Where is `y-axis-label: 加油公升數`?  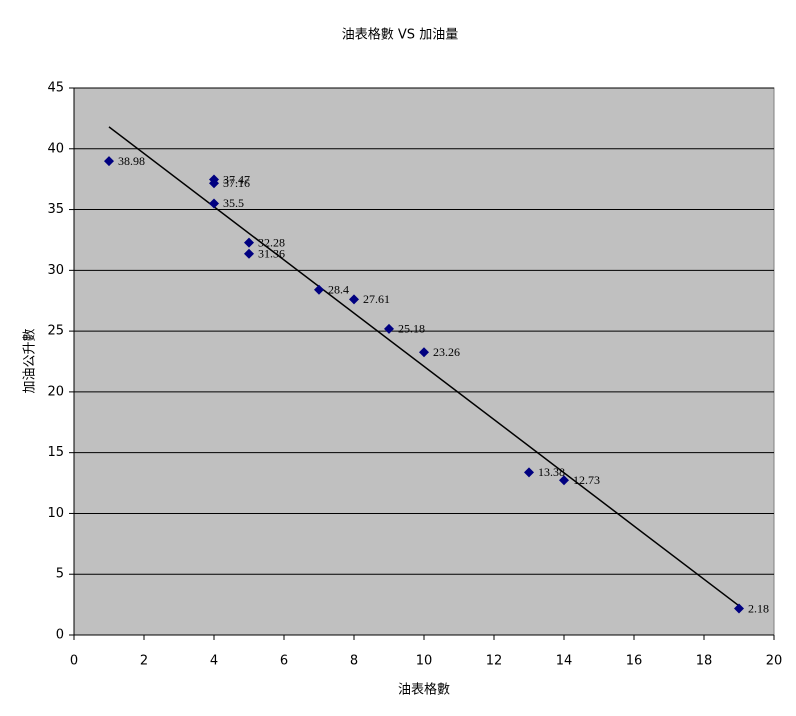
y-axis-label: 加油公升數 is located at coordinates (30, 360).